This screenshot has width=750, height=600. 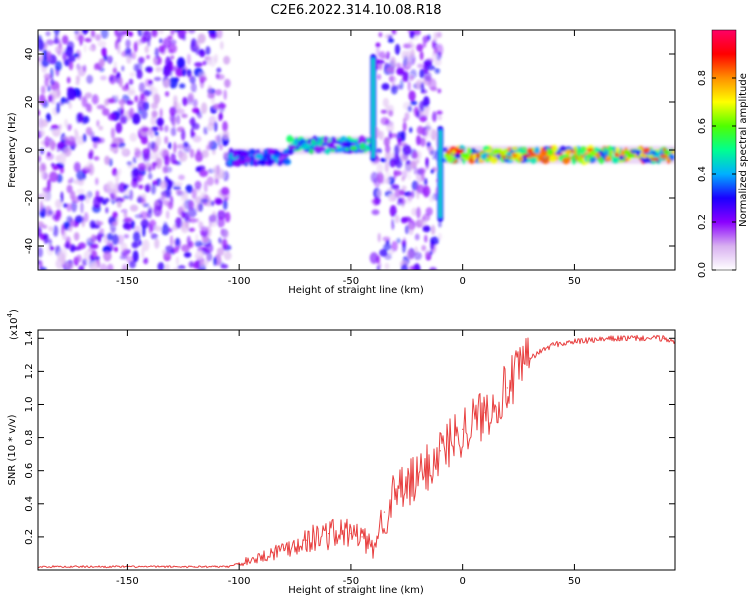 What do you see at coordinates (29, 438) in the screenshot?
I see `y-tick-label: 0.8` at bounding box center [29, 438].